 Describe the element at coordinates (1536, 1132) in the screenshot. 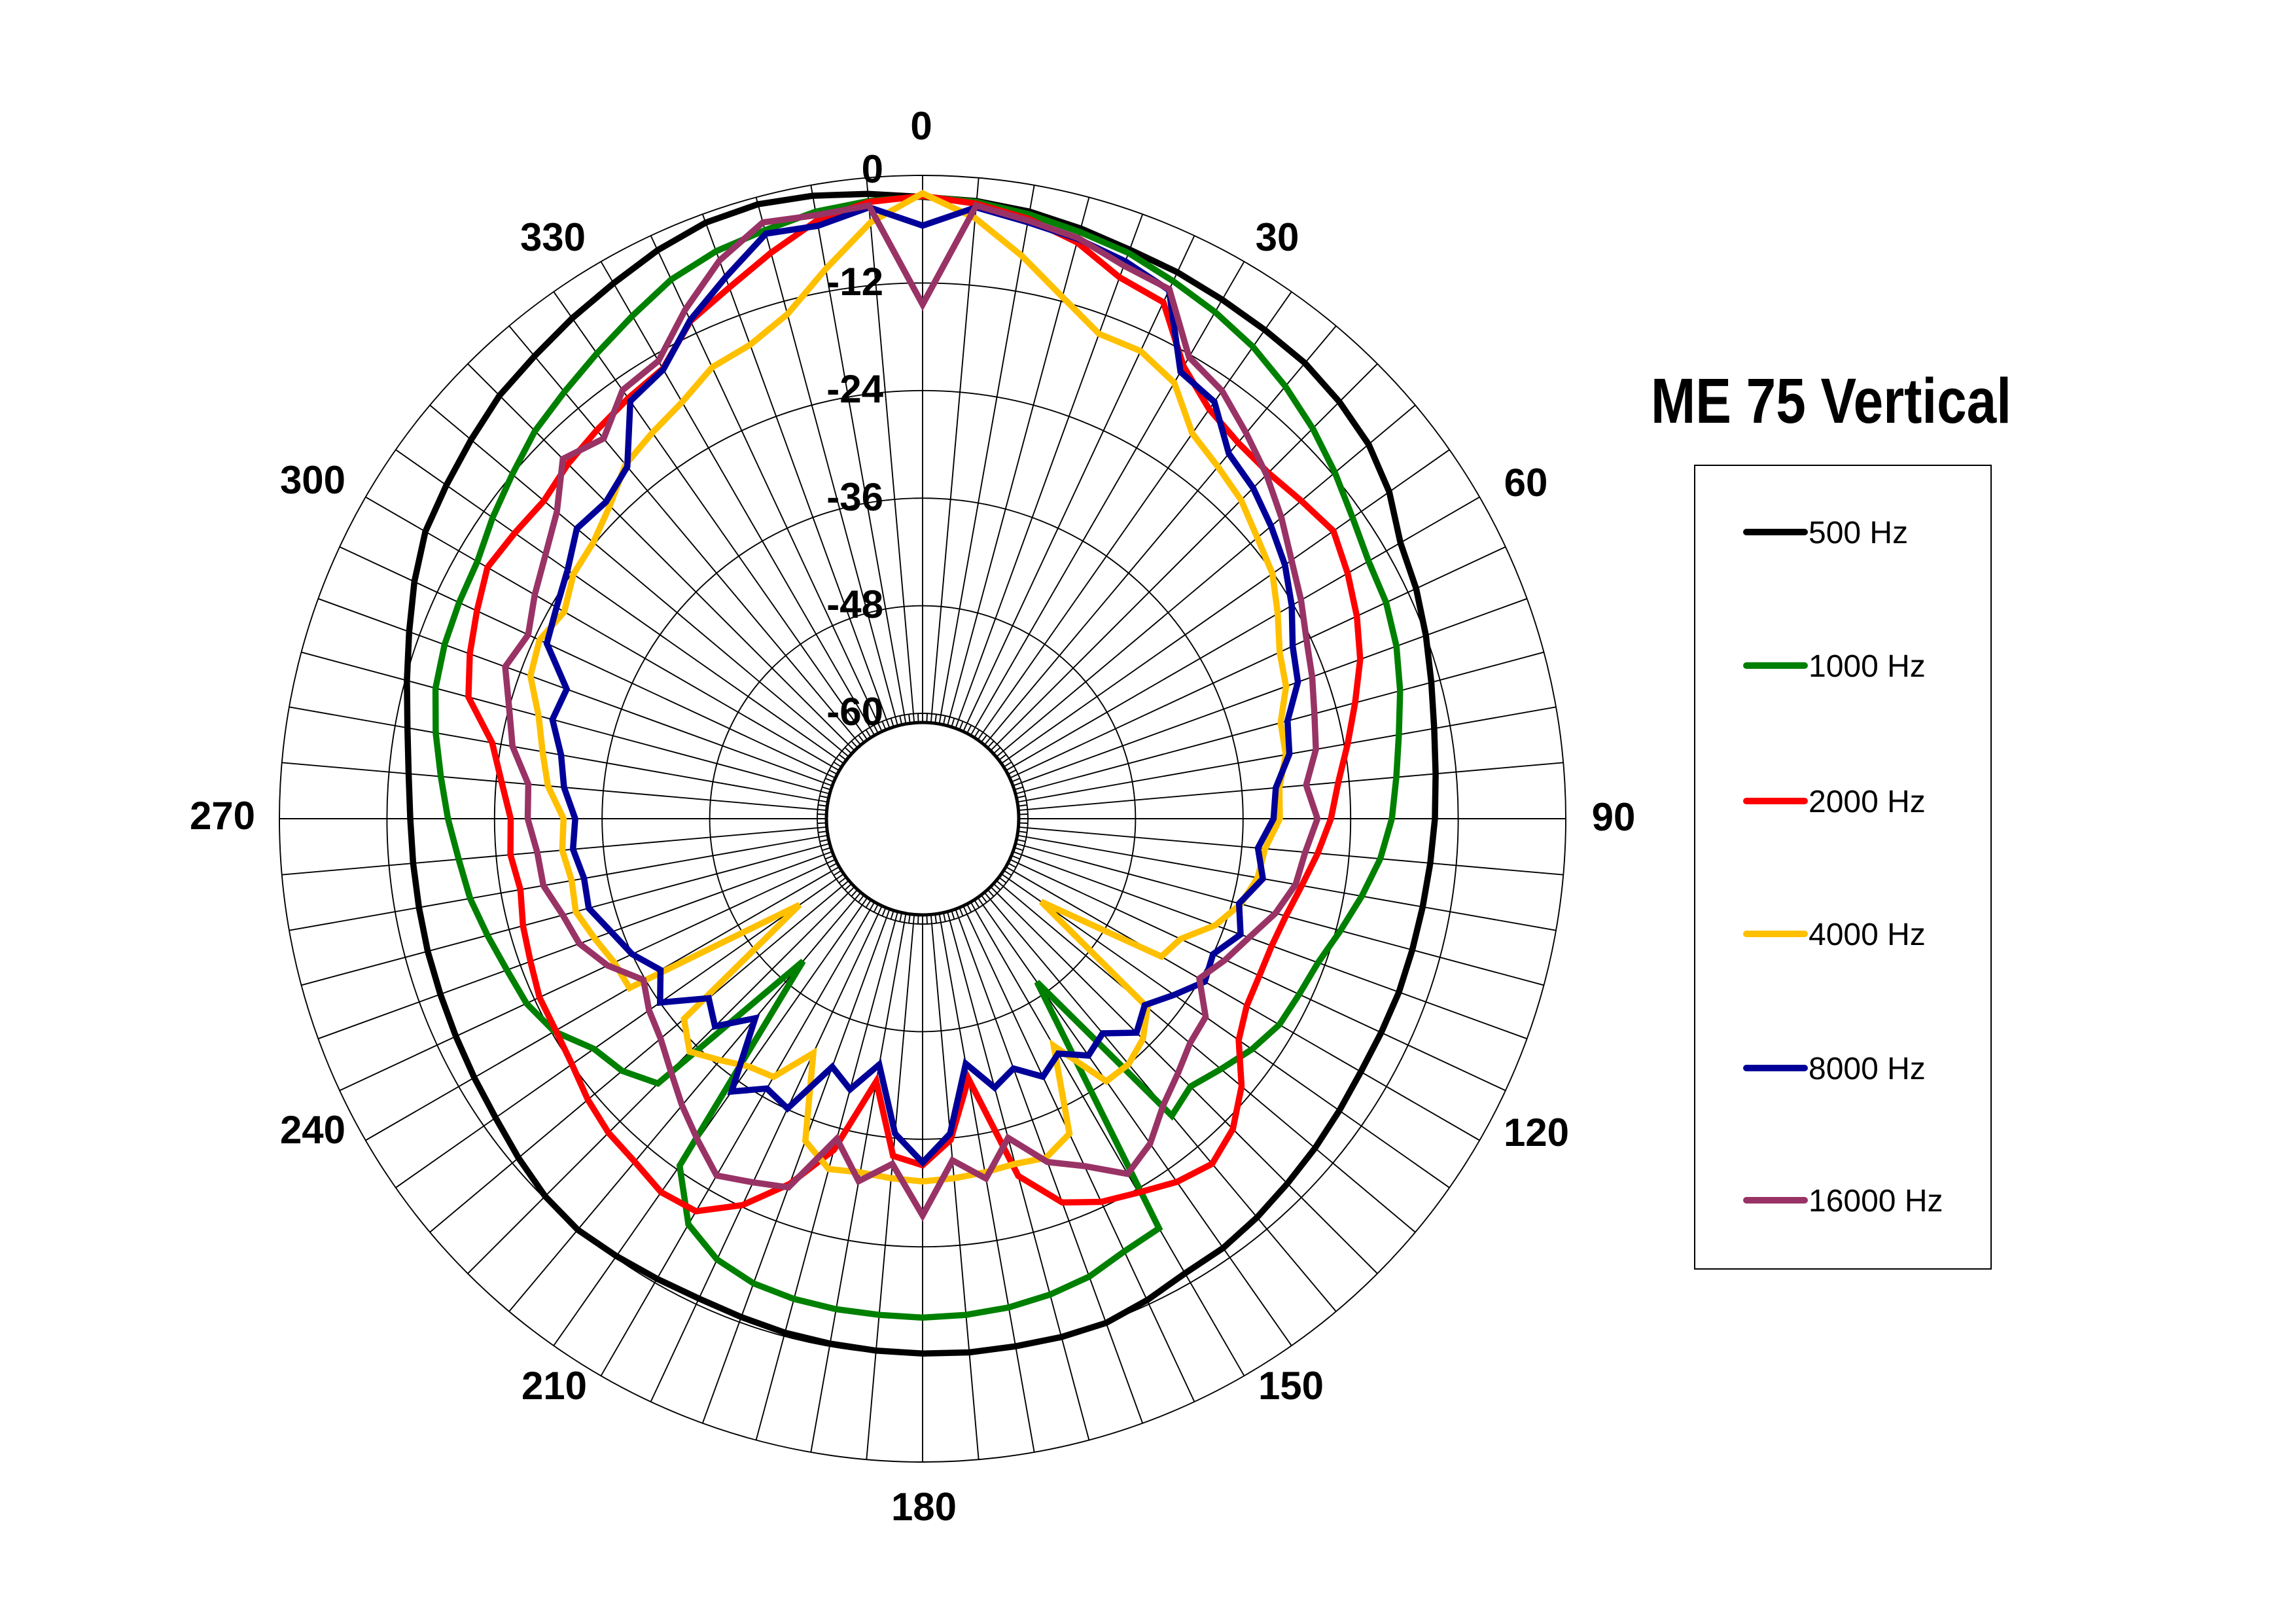

I see `svg-text: 120` at that location.